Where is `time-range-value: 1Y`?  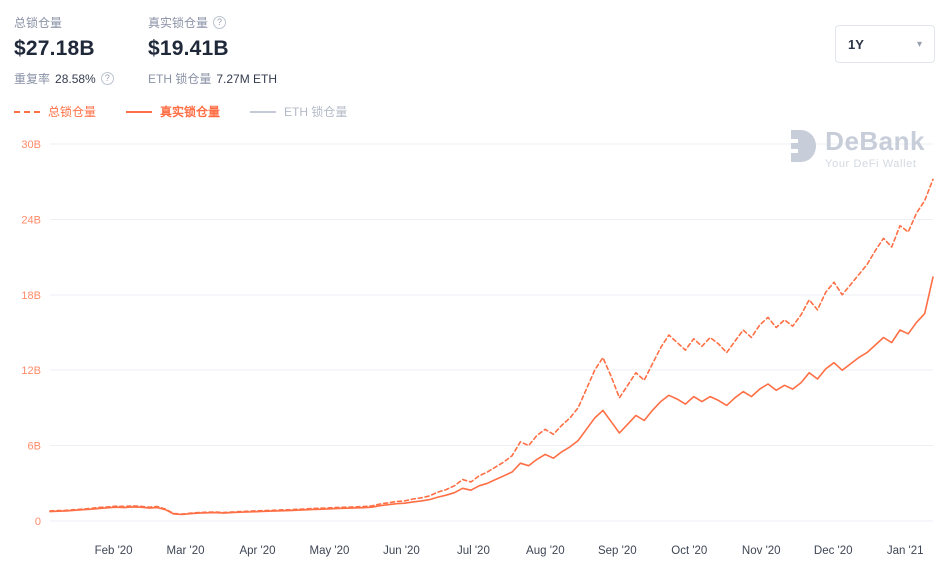
time-range-value: 1Y is located at coordinates (856, 44).